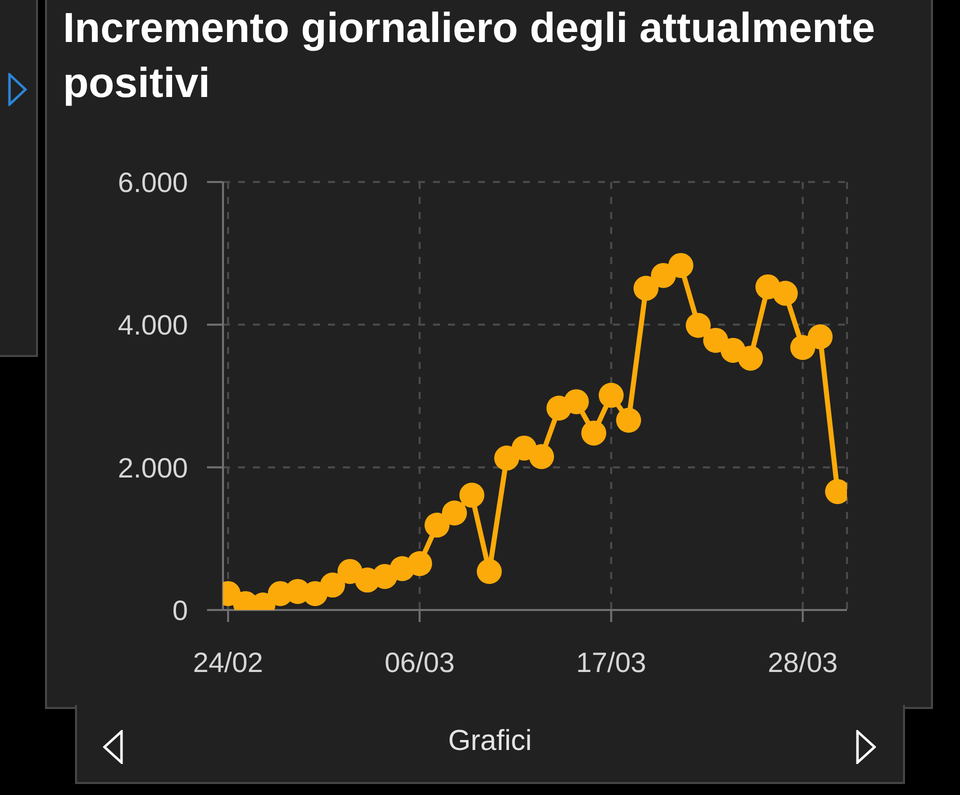 Image resolution: width=960 pixels, height=795 pixels. Describe the element at coordinates (153, 325) in the screenshot. I see `y-tick-label: 4.000` at that location.